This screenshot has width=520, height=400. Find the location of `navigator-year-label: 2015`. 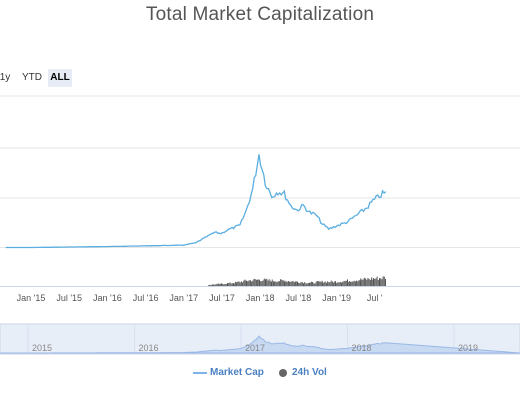

navigator-year-label: 2015 is located at coordinates (42, 348).